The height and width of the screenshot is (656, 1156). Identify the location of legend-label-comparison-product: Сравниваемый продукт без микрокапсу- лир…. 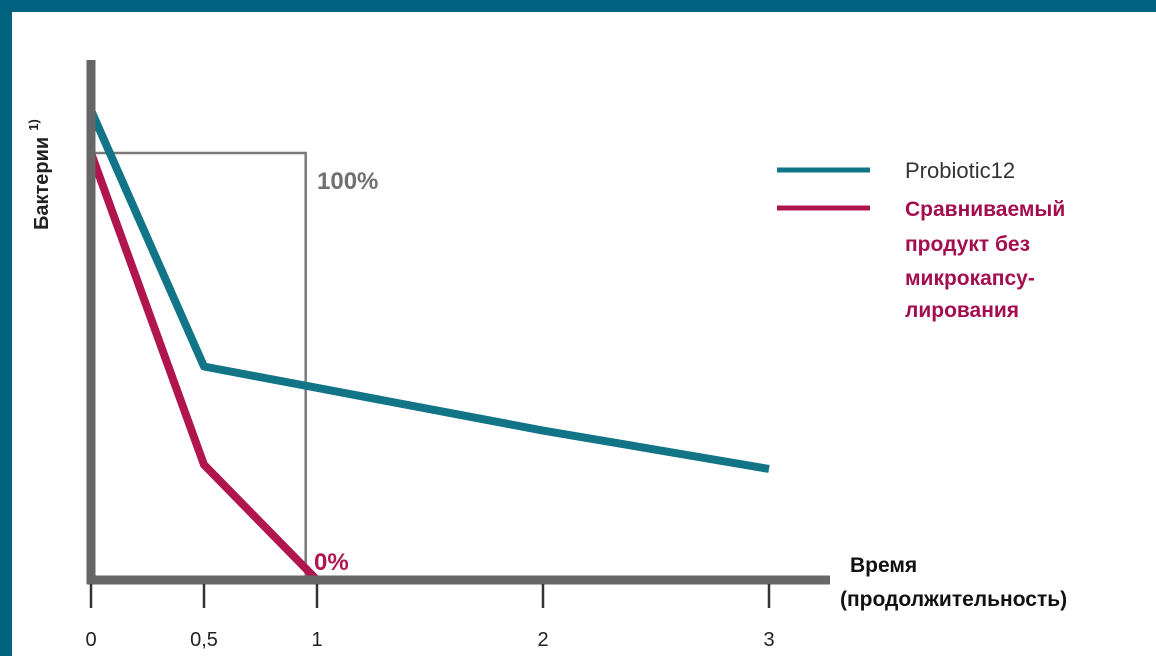
(988, 260).